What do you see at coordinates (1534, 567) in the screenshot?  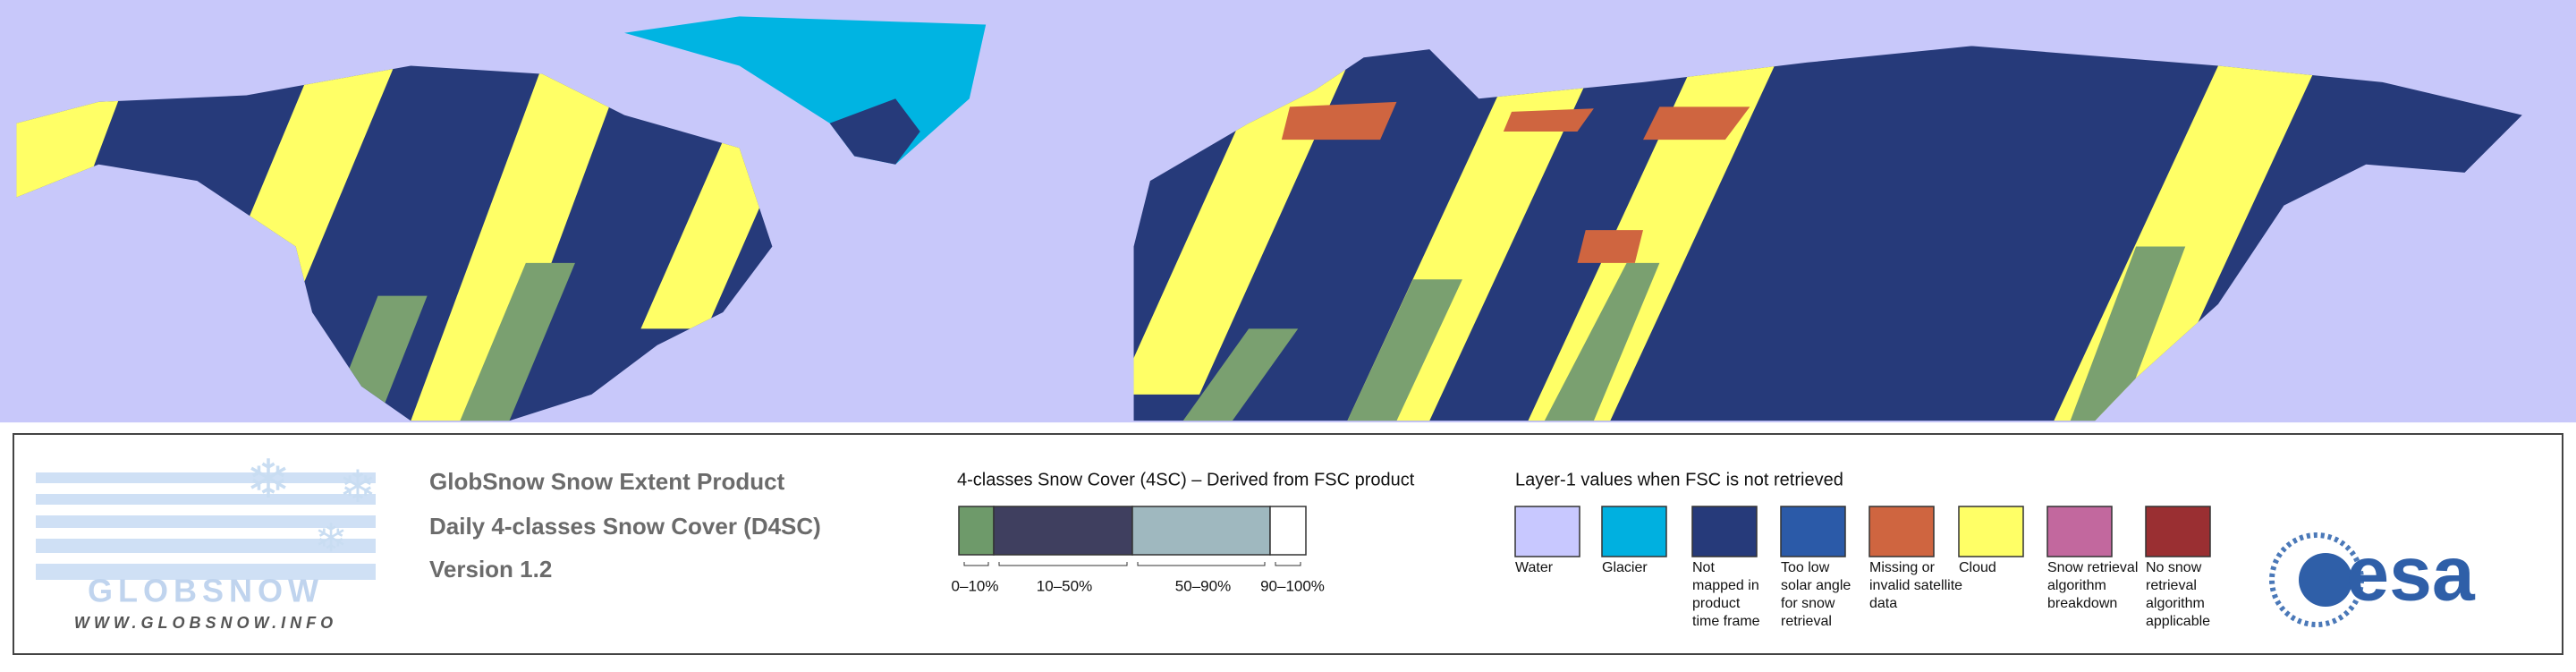 I see `swatch-label: Water` at bounding box center [1534, 567].